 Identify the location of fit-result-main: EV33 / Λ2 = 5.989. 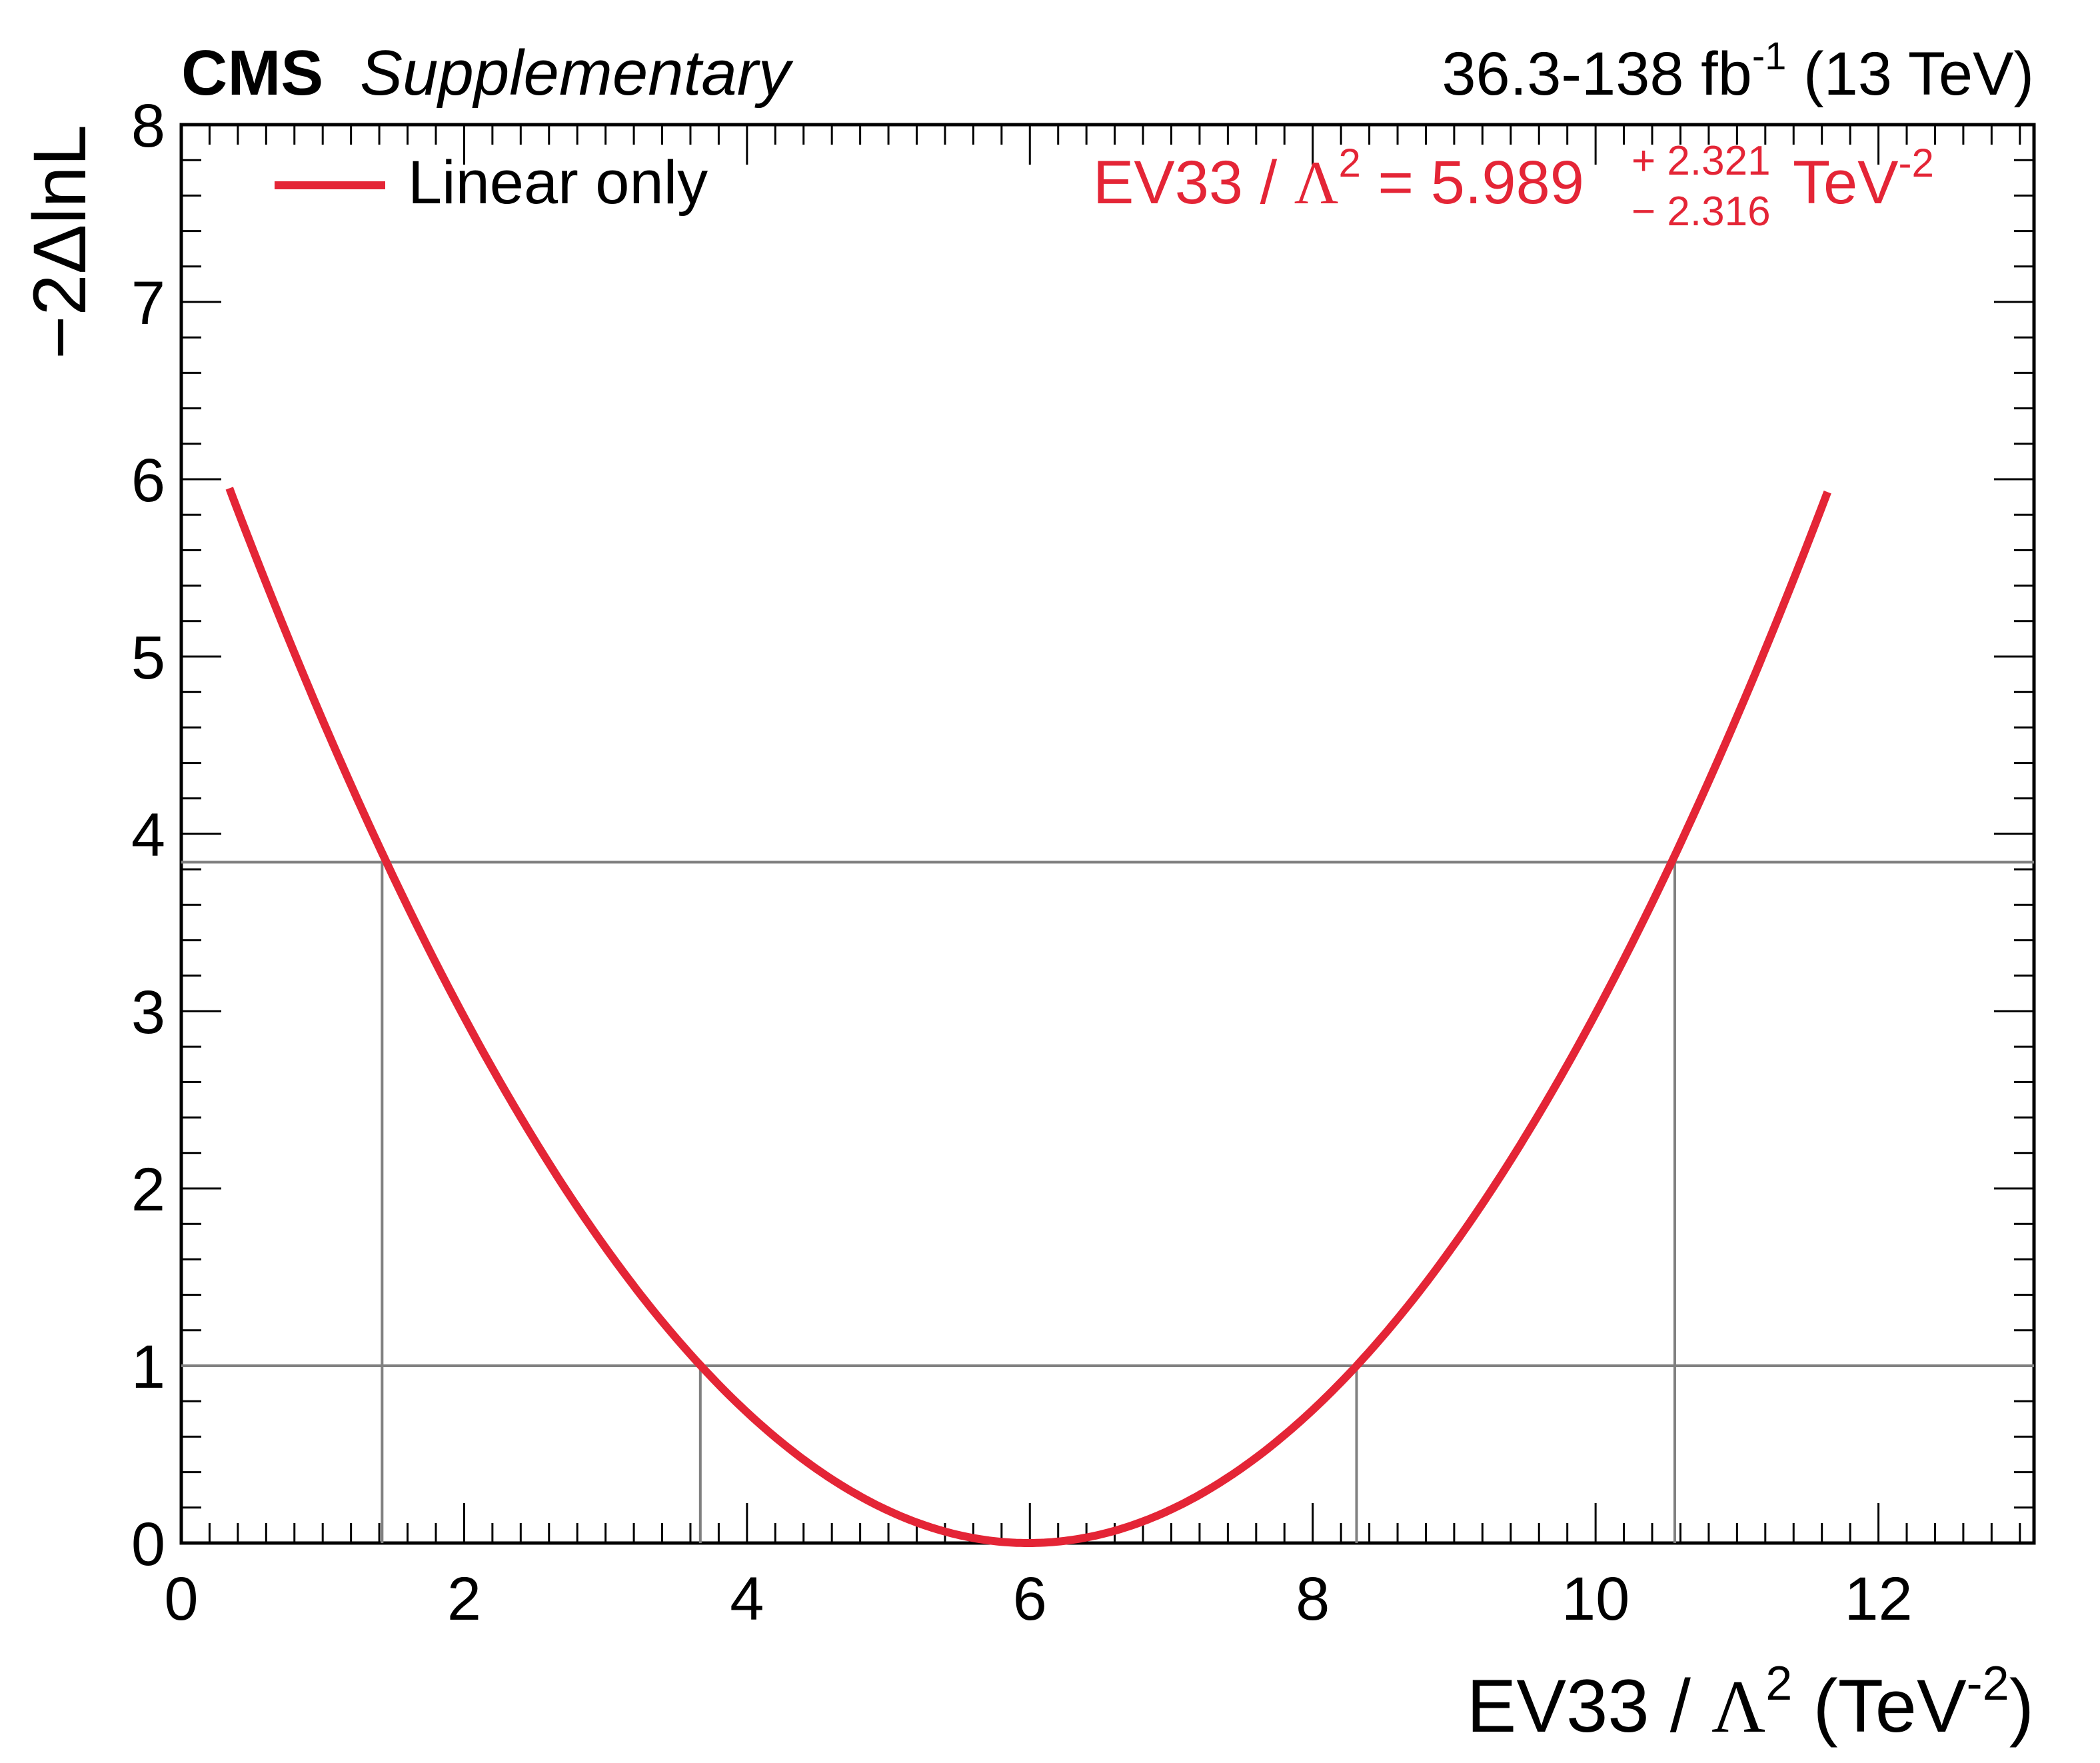
(1338, 179).